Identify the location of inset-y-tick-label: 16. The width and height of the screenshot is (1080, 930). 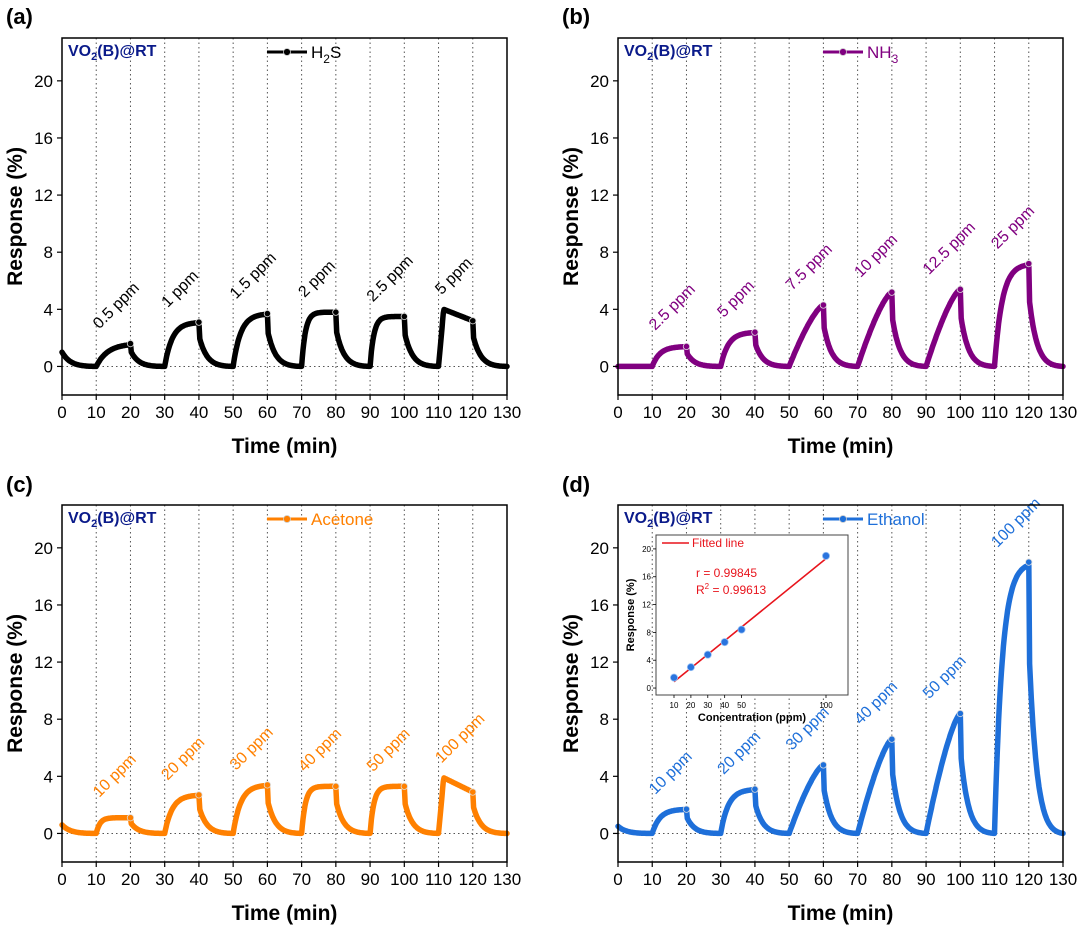
(646, 577).